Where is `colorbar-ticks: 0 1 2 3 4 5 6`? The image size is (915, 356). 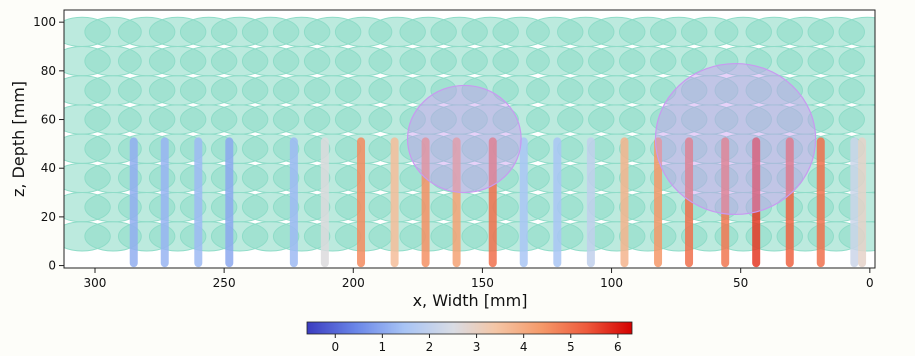
colorbar-ticks: 0 1 2 3 4 5 6 is located at coordinates (476, 344).